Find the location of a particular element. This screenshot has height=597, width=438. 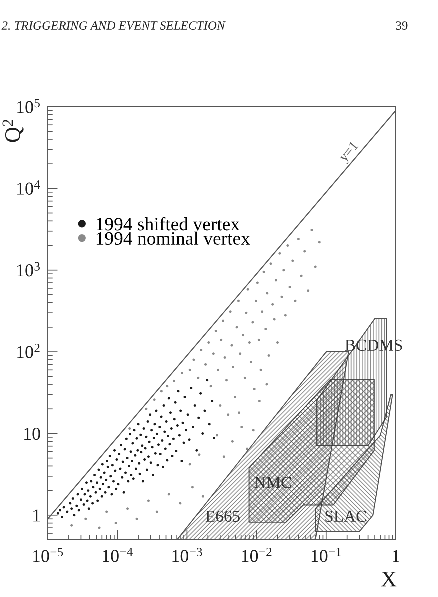

x-tick-label: 1 is located at coordinates (396, 556).